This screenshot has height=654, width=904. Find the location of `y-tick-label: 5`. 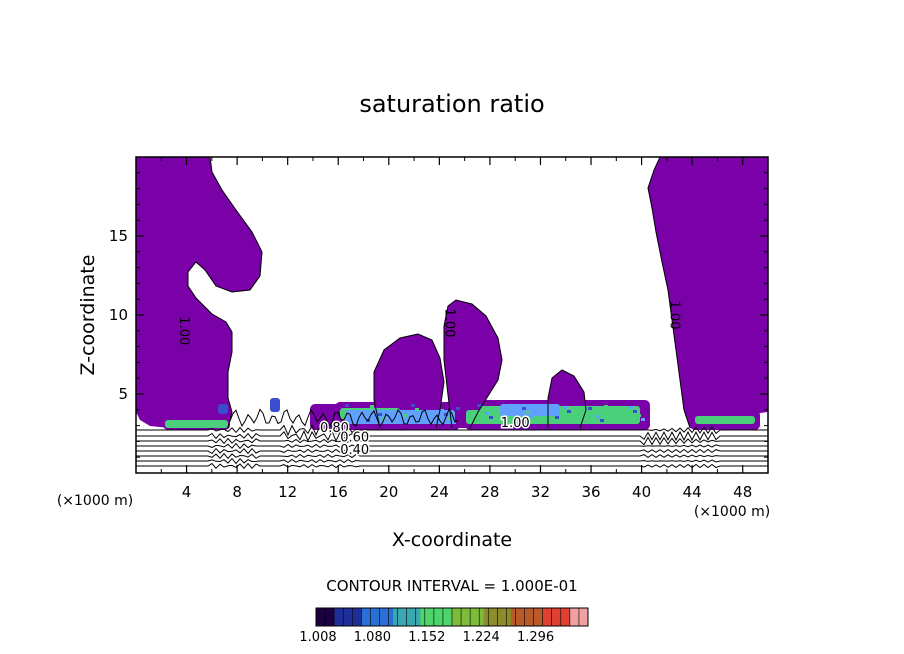

y-tick-label: 5 is located at coordinates (123, 394).